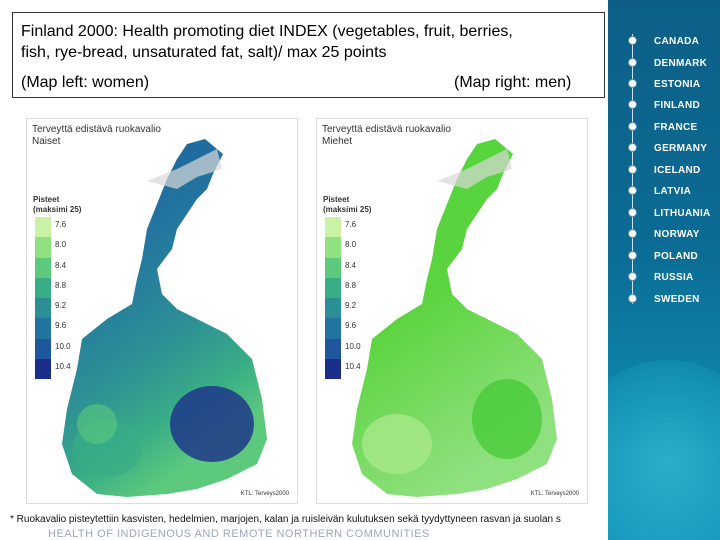  Describe the element at coordinates (677, 170) in the screenshot. I see `nav-item-iceland: ICELAND` at that location.